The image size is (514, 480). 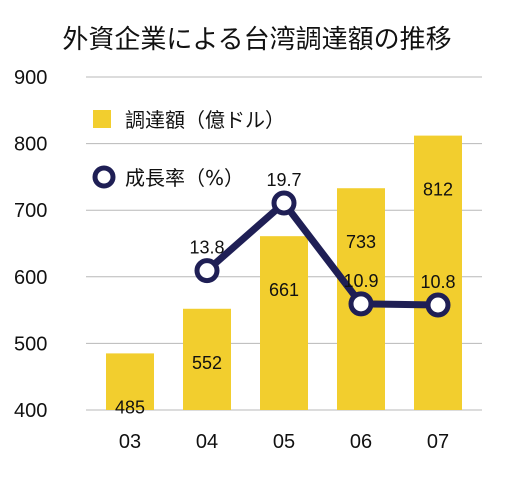 I want to click on bar-value-label: 812, so click(x=438, y=190).